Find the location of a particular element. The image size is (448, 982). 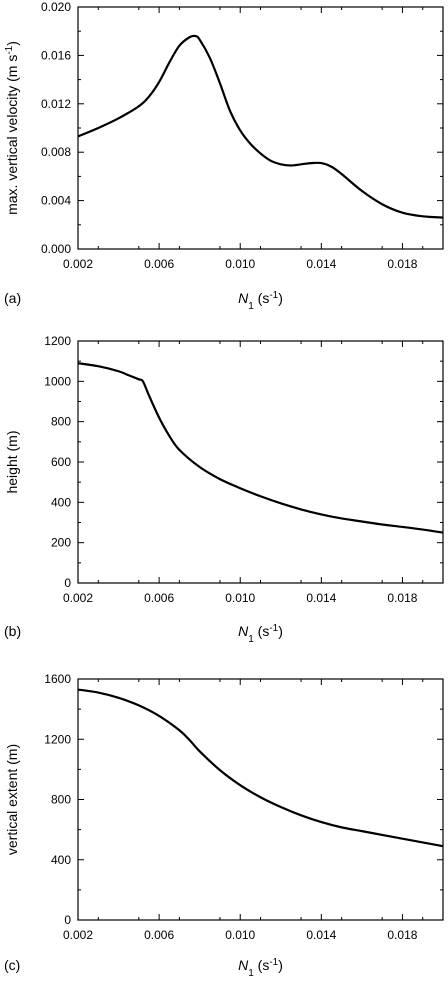

y-axis-label-text: vertical extent (m) is located at coordinates (12, 799).